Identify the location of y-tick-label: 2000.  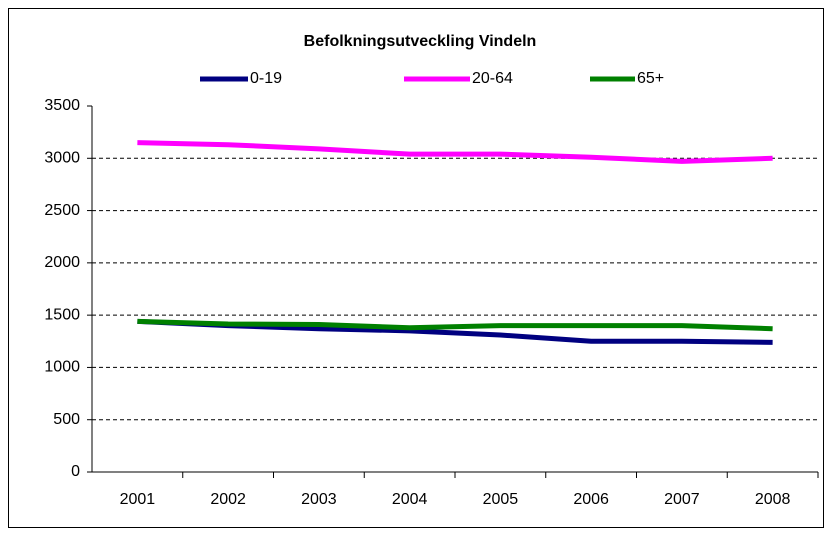
(62, 262).